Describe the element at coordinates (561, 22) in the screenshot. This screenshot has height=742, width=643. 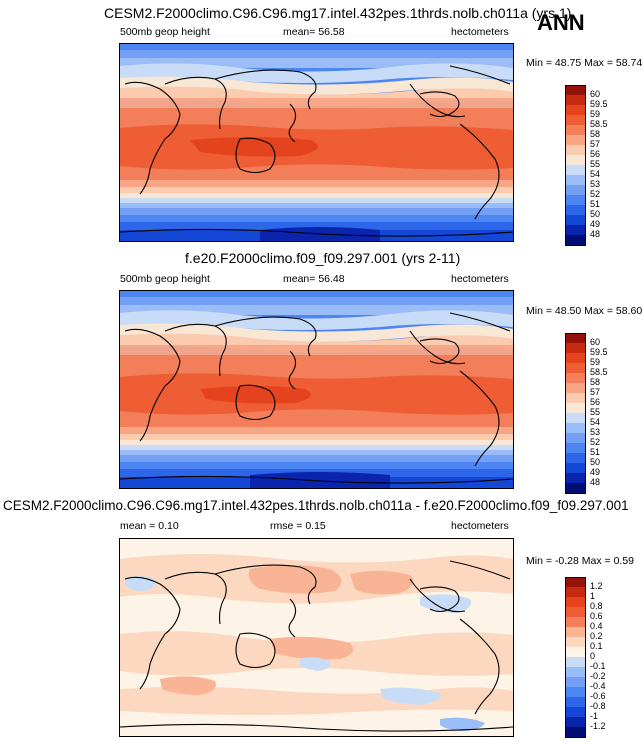
I see `season-label: ANN` at that location.